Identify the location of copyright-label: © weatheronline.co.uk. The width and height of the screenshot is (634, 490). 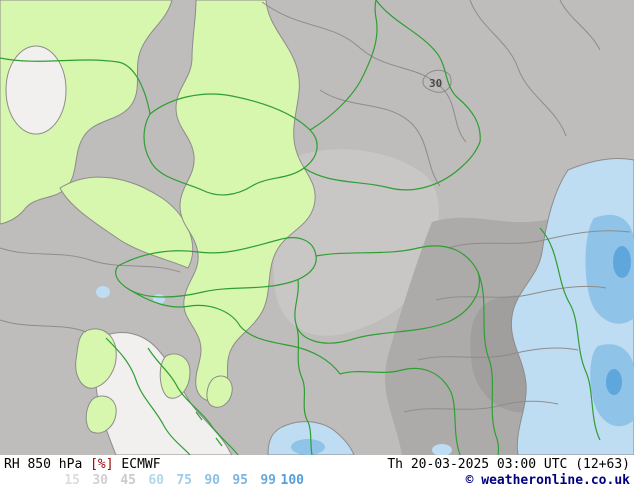
(547, 480).